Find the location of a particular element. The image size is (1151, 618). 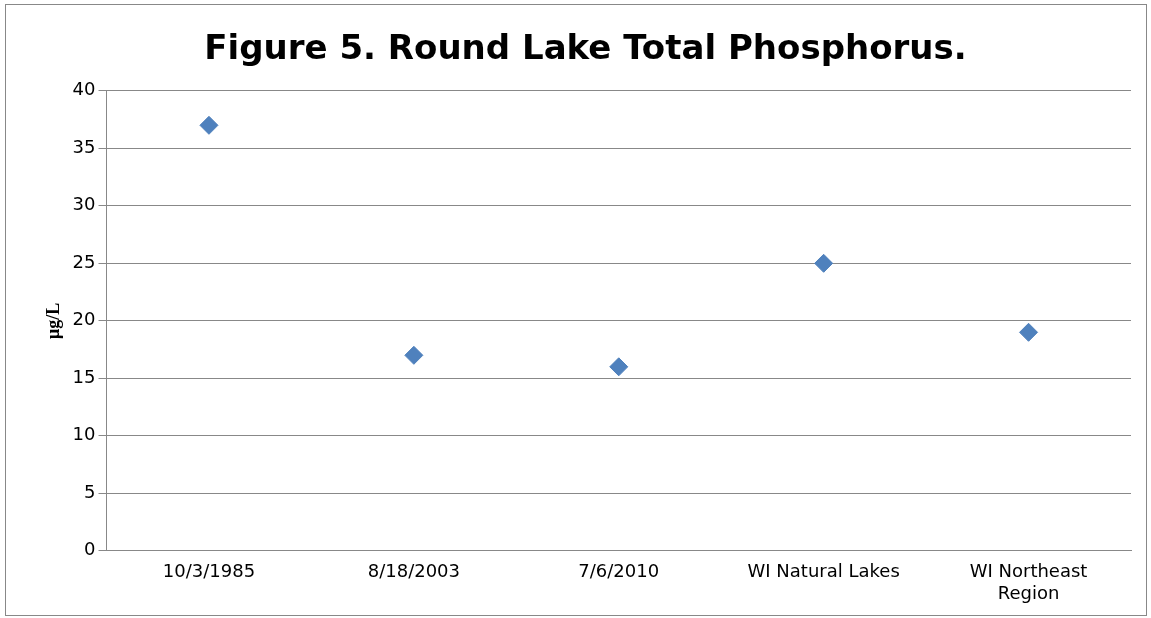

x-tick-label: 7/6/2010 is located at coordinates (619, 571).